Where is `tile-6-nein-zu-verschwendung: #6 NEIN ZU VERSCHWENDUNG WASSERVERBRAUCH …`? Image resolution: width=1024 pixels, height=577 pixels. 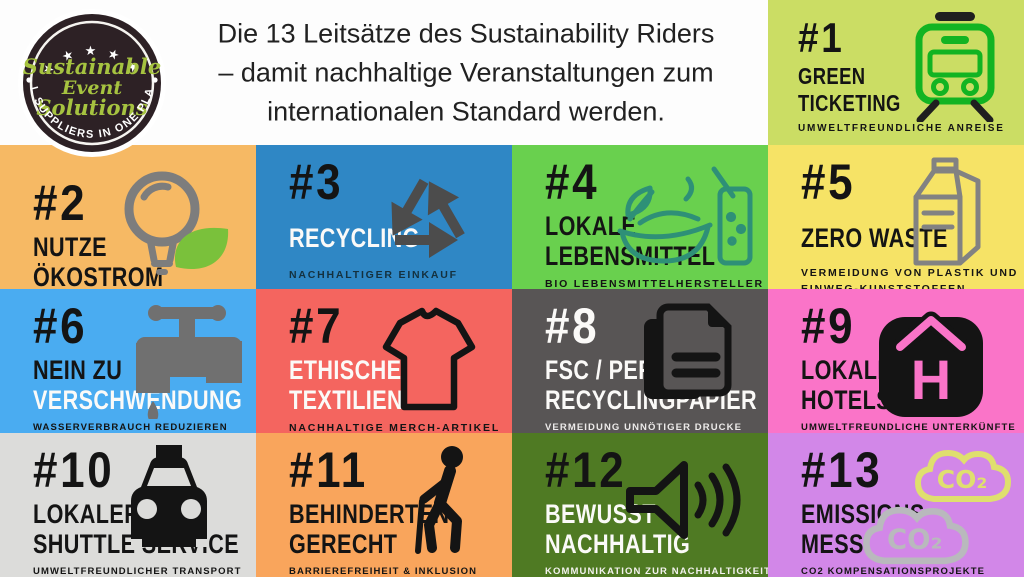 tile-6-nein-zu-verschwendung: #6 NEIN ZU VERSCHWENDUNG WASSERVERBRAUCH … is located at coordinates (128, 361).